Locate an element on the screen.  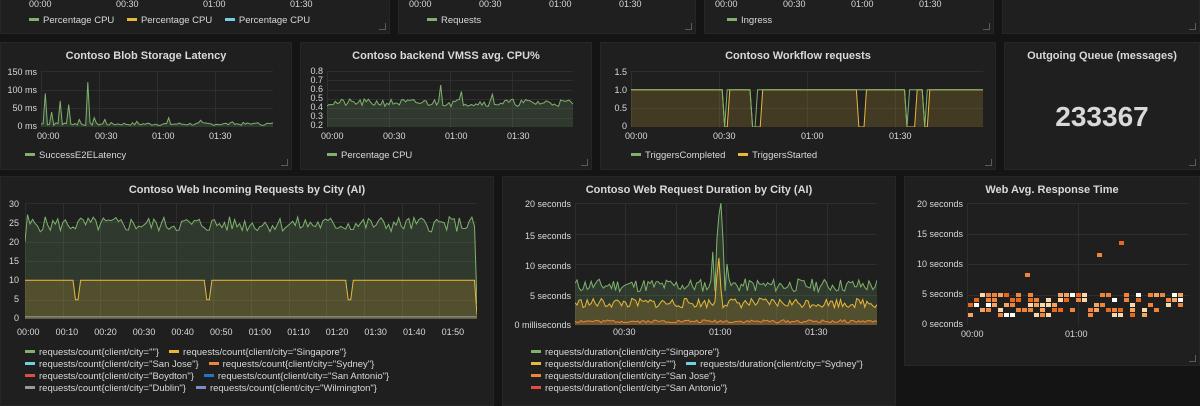
y-tick: 1.5 is located at coordinates (620, 72).